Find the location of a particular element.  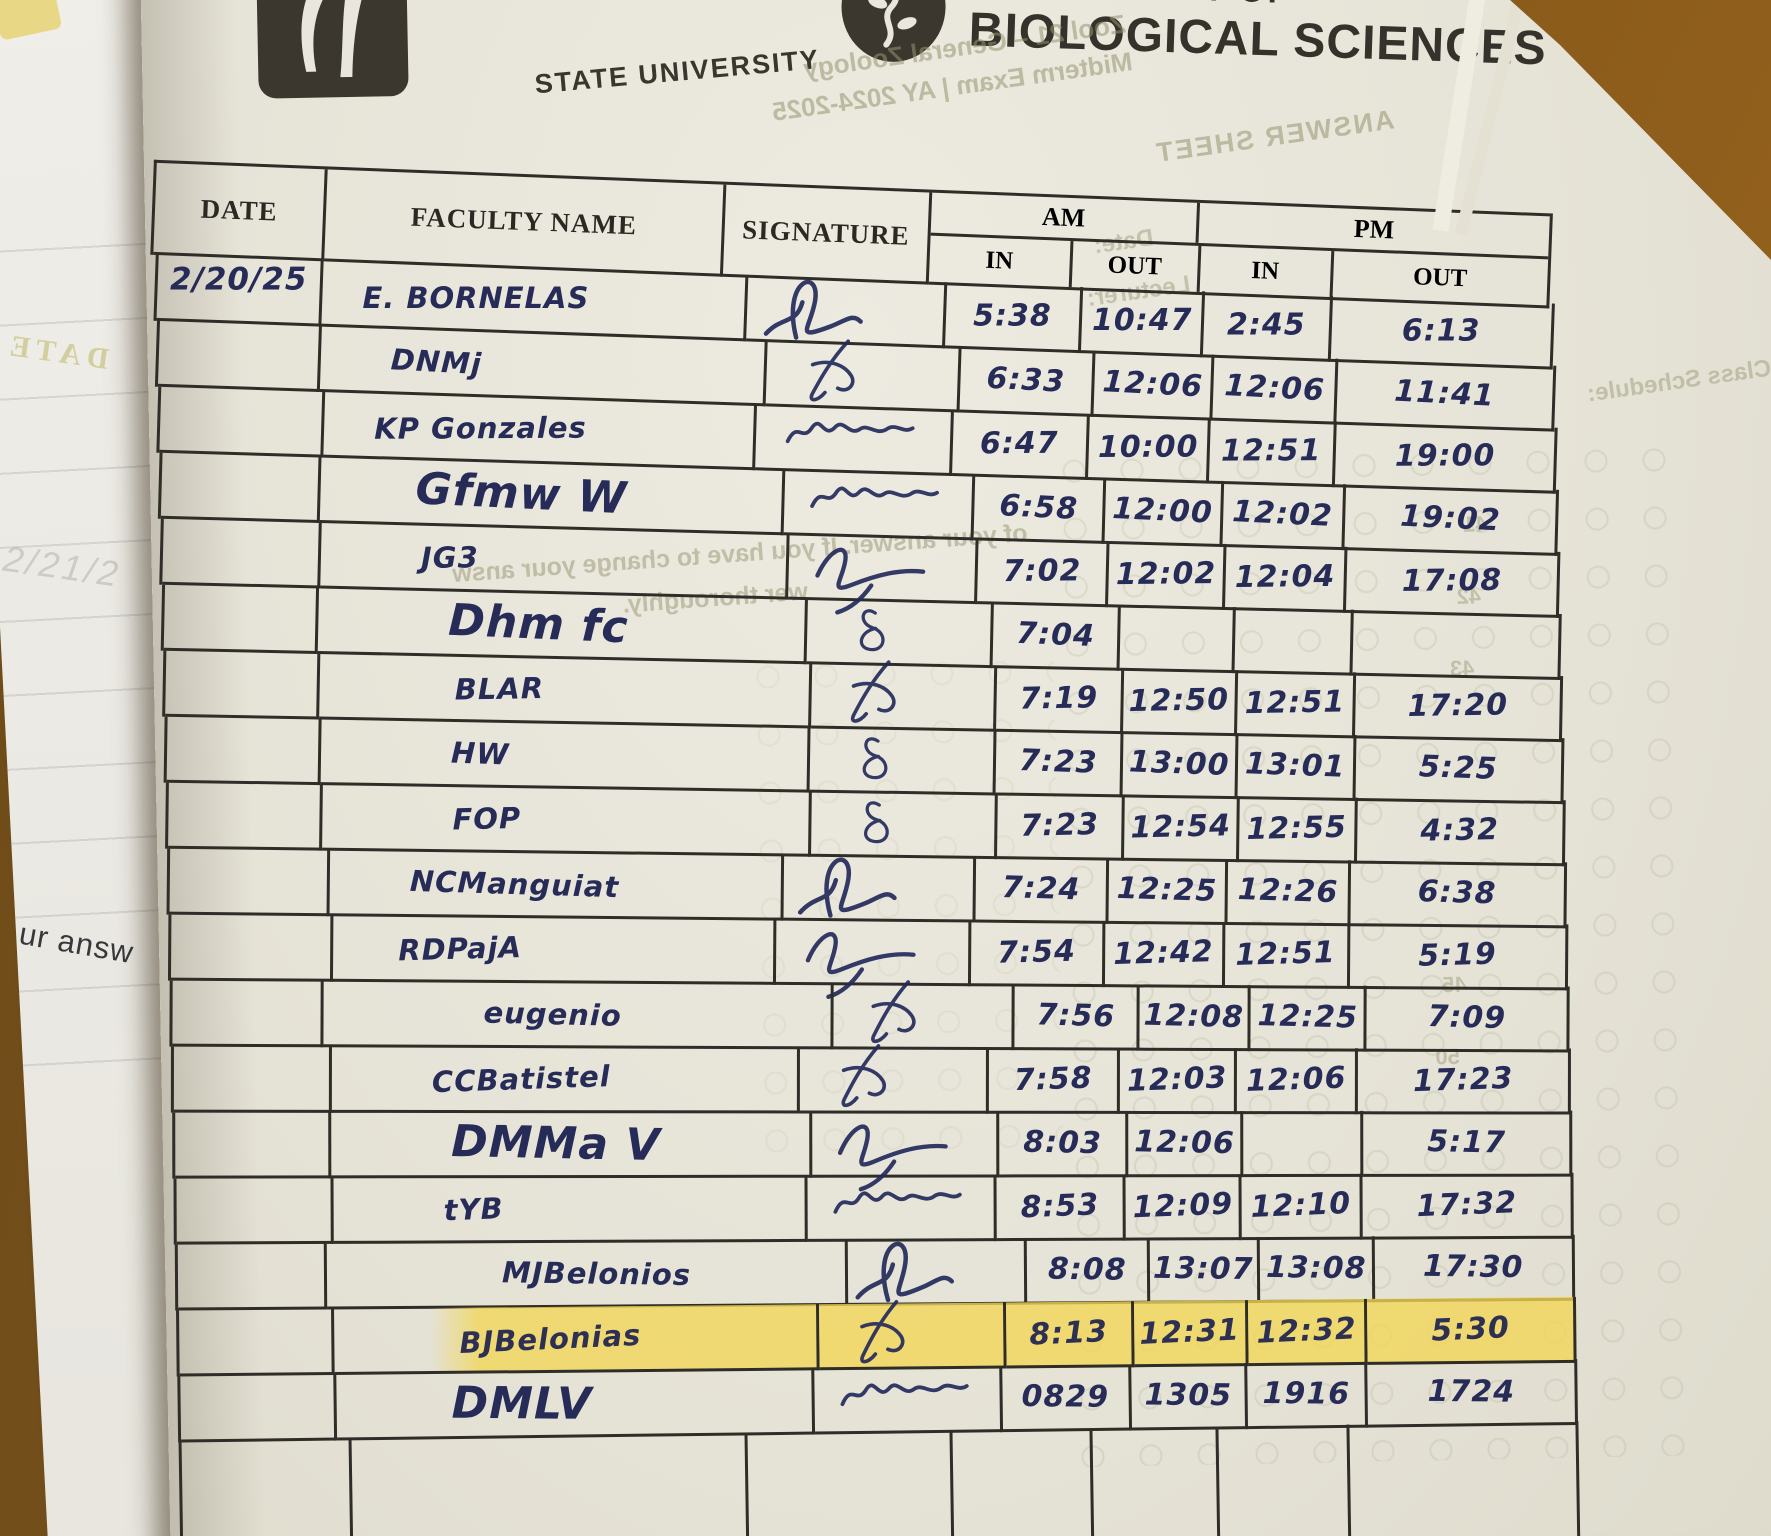

cell-am_out: 12:54 is located at coordinates (1182, 828).